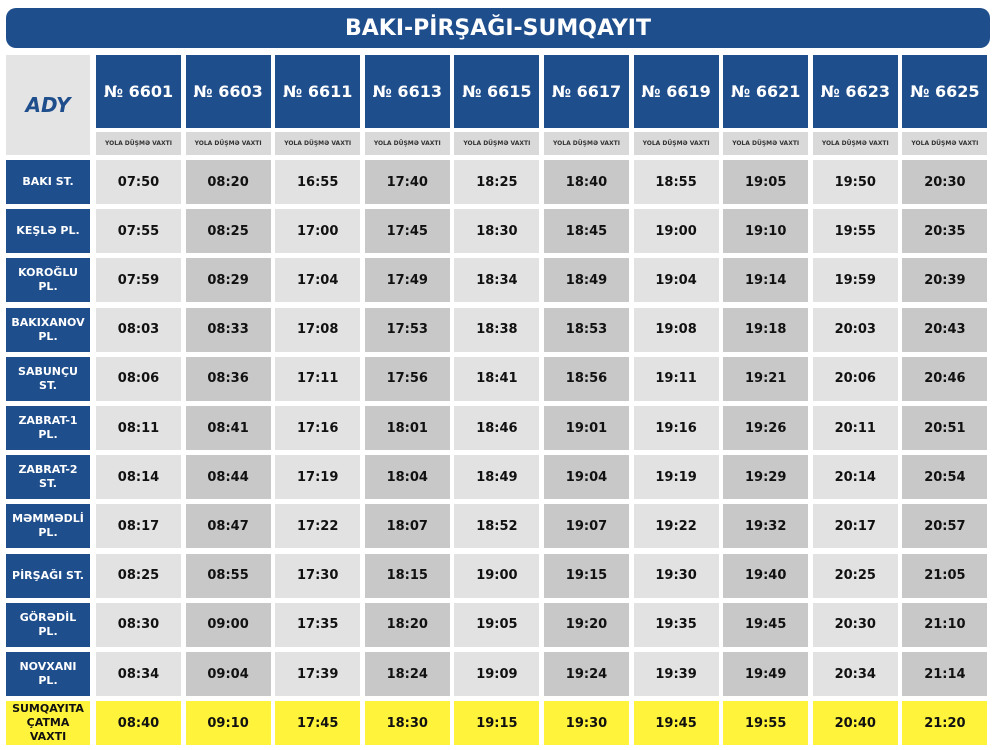  Describe the element at coordinates (855, 428) in the screenshot. I see `time-cell: 20:11` at that location.